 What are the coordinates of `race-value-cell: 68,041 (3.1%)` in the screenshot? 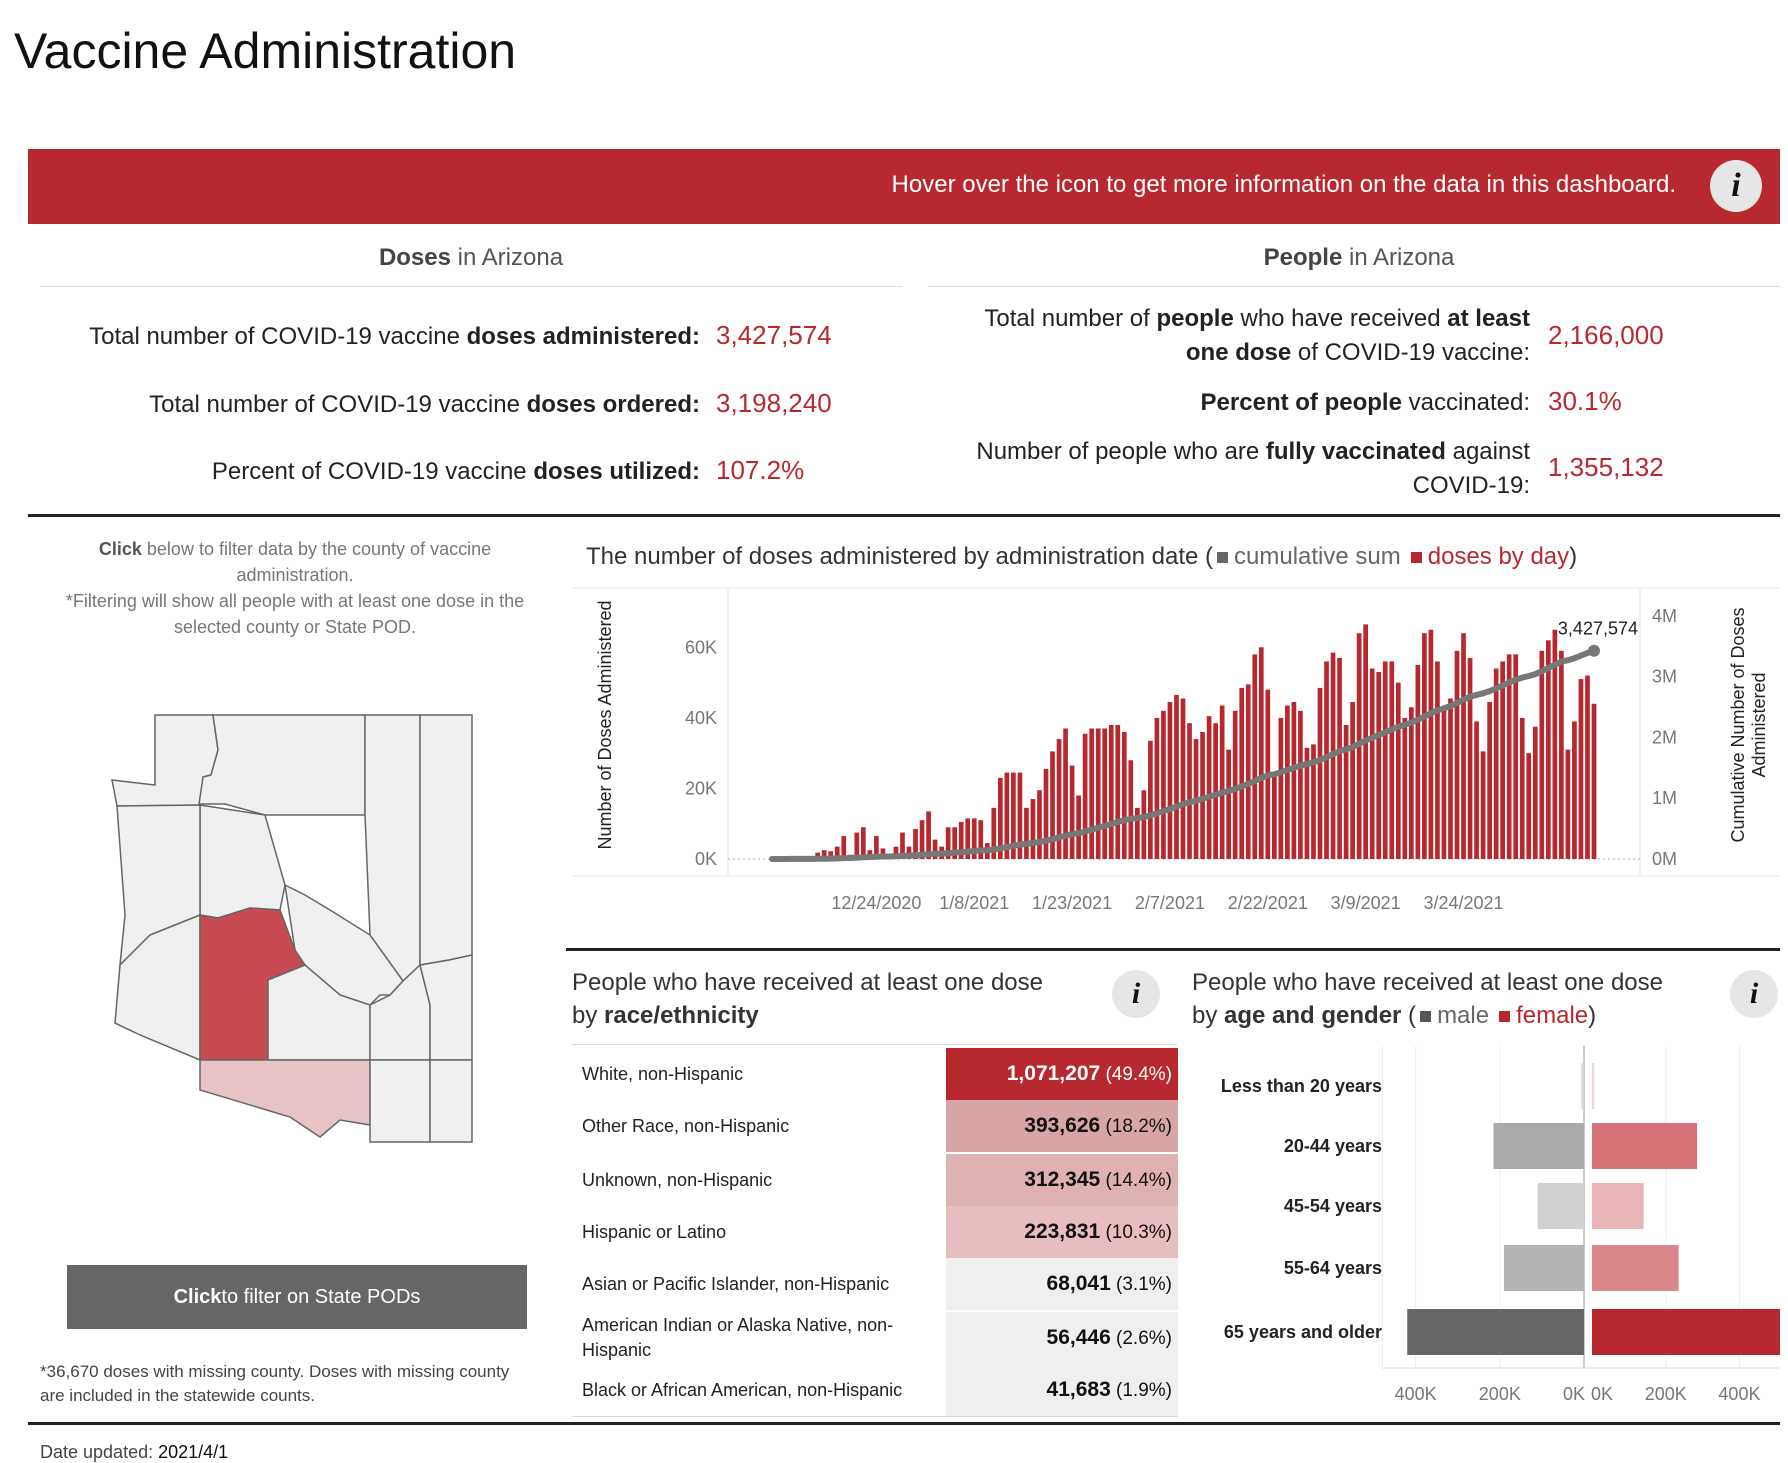 It's located at (1062, 1284).